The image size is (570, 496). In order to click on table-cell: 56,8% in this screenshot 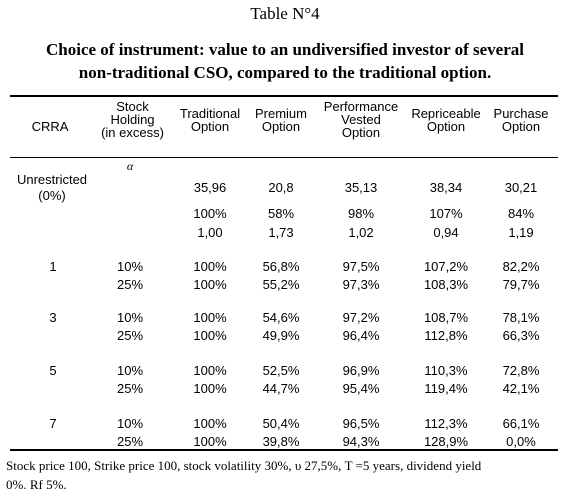, I will do `click(281, 266)`.